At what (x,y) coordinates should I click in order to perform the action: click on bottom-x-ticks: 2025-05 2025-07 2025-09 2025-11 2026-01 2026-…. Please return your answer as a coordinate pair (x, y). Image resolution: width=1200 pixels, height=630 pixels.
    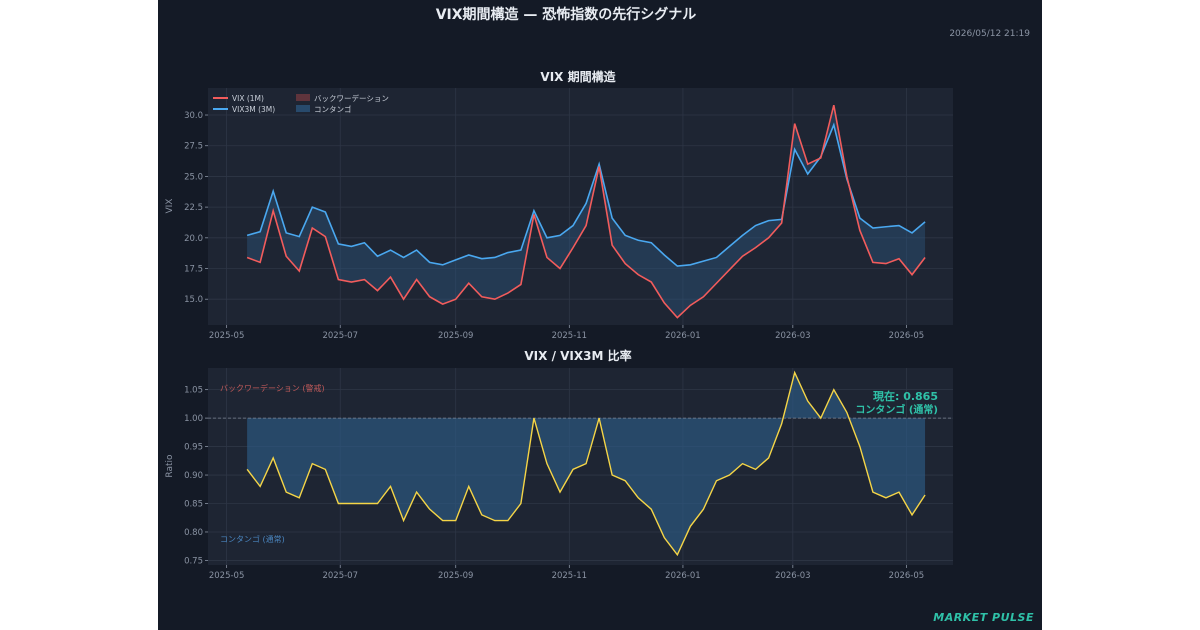
    Looking at the image, I should click on (566, 573).